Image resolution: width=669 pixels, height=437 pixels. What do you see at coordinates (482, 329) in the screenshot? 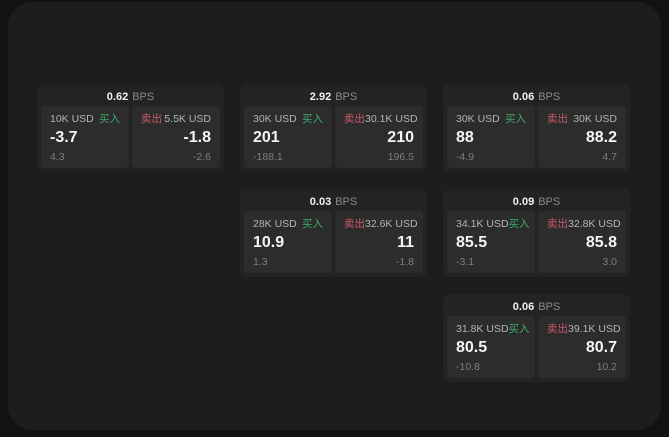
I see `buy-amount: 31.8K USD` at bounding box center [482, 329].